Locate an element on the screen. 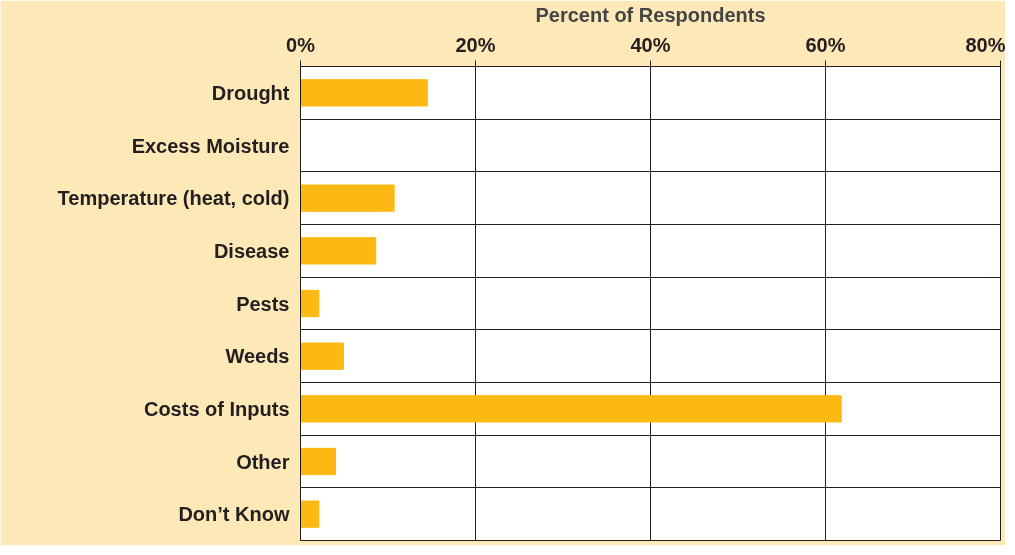  x-tick-label: 80% is located at coordinates (985, 44).